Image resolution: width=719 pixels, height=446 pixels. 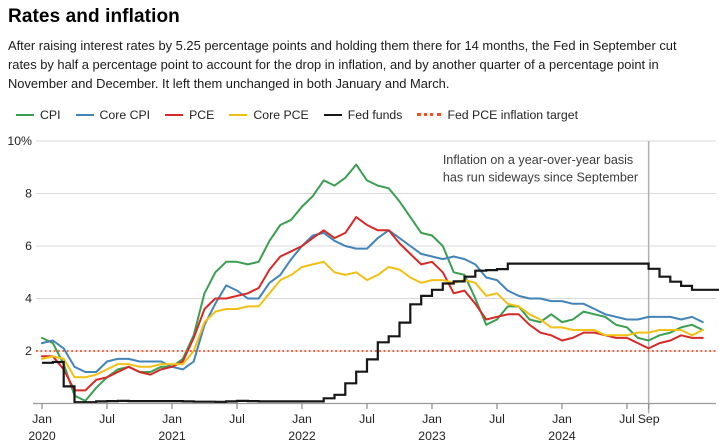 I want to click on page-title: Rates and inflation, so click(x=94, y=16).